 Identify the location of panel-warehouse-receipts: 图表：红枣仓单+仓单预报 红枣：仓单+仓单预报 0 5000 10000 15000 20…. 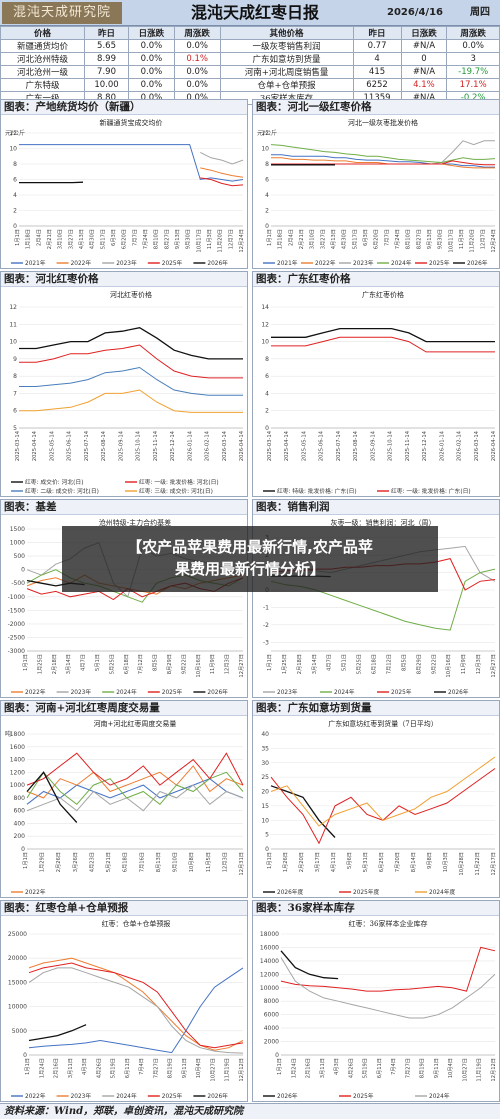
(124, 1001).